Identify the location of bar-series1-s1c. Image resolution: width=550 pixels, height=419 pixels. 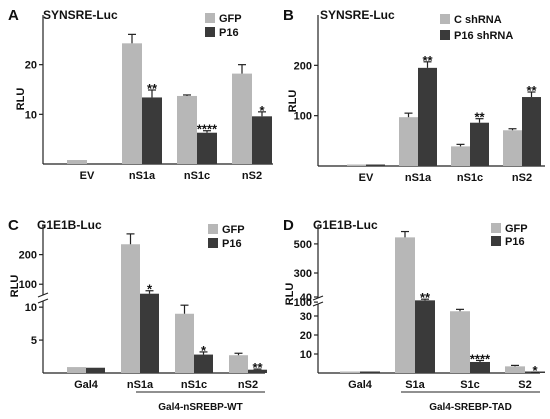
(460, 342).